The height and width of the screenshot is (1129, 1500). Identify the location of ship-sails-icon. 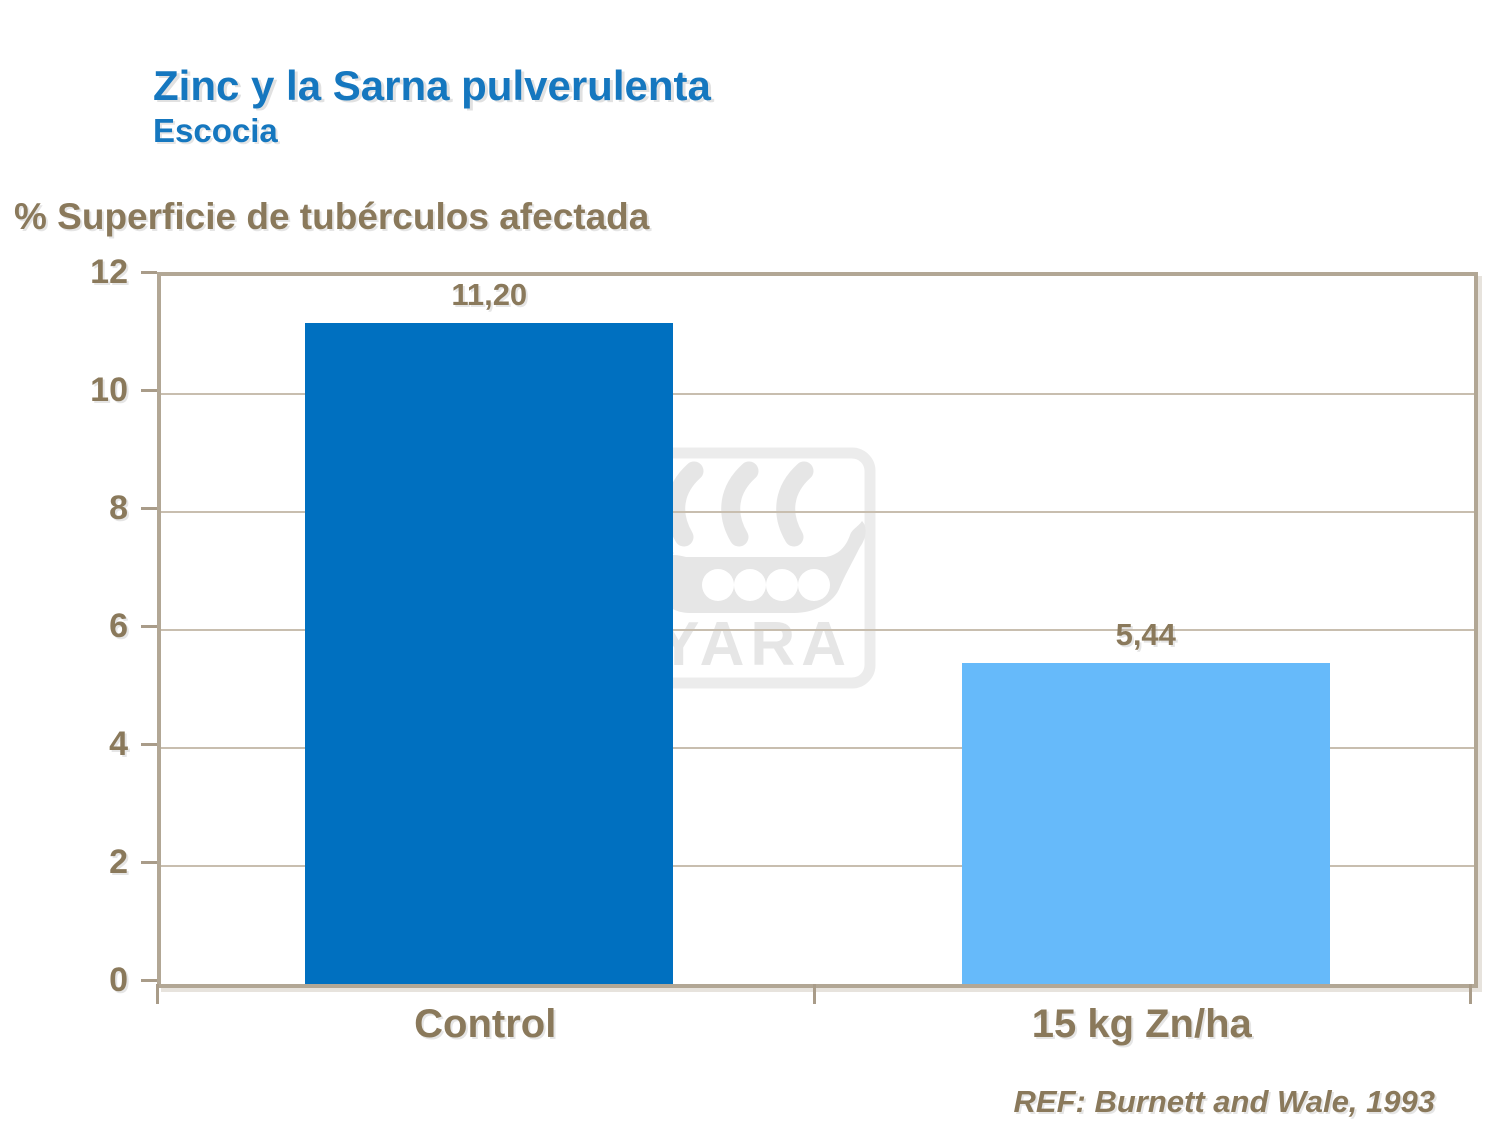
(740, 504).